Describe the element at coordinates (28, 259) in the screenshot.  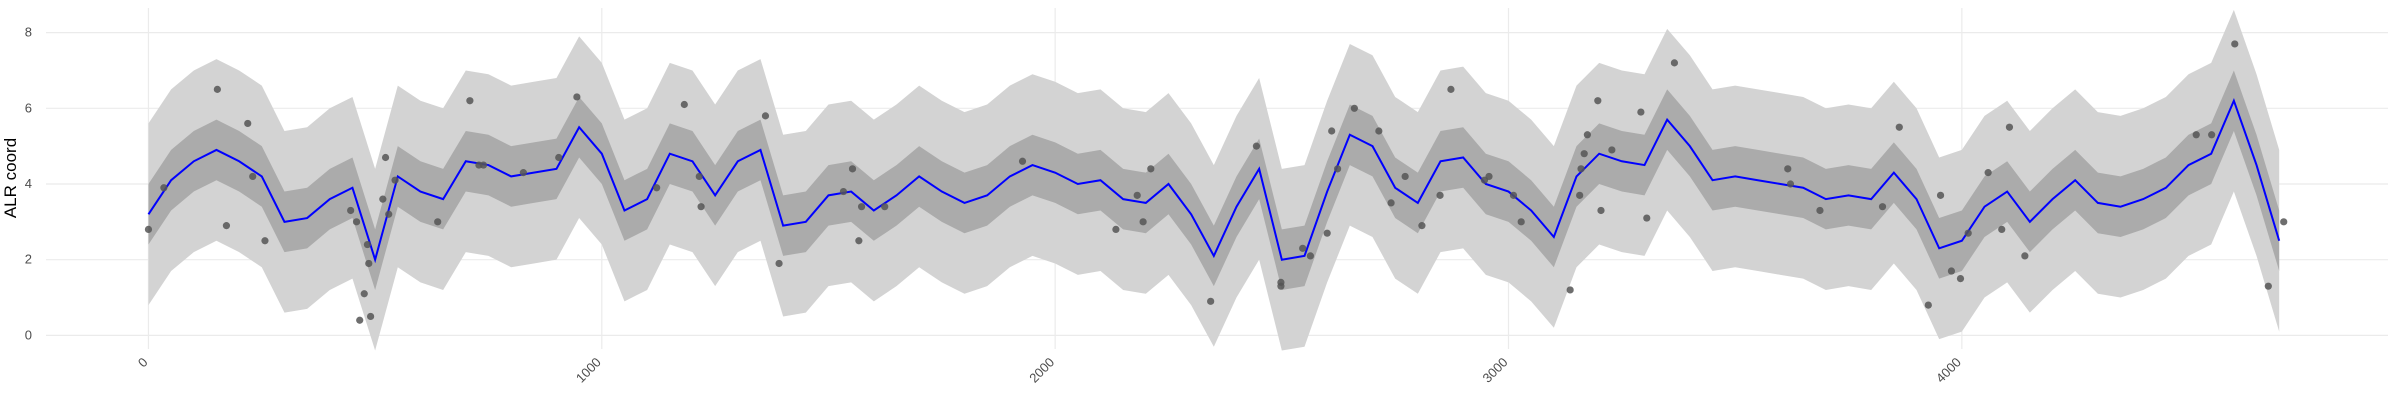
I see `y-tick-label: 2` at that location.